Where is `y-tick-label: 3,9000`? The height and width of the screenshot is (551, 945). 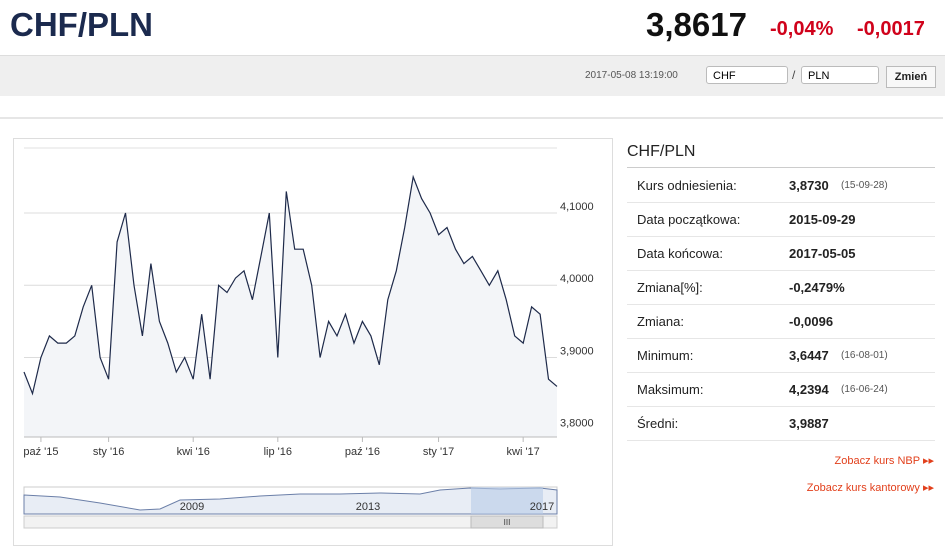 y-tick-label: 3,9000 is located at coordinates (577, 351).